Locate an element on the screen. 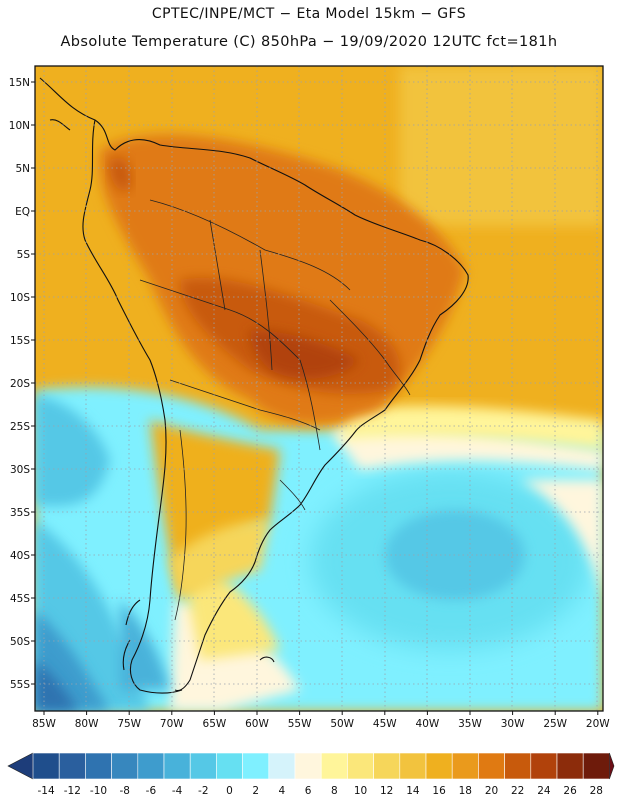 This screenshot has height=800, width=618. lon-label: 65W is located at coordinates (215, 724).